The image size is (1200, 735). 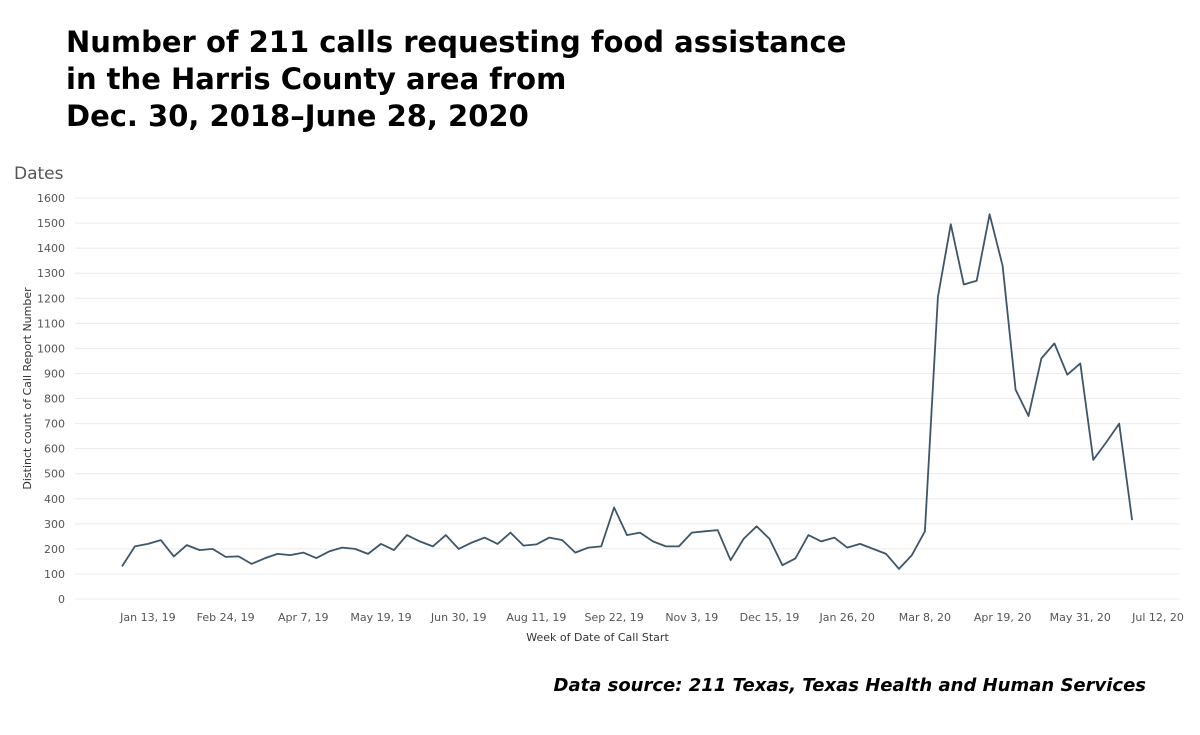 What do you see at coordinates (51, 323) in the screenshot?
I see `y-tick-label: 1100` at bounding box center [51, 323].